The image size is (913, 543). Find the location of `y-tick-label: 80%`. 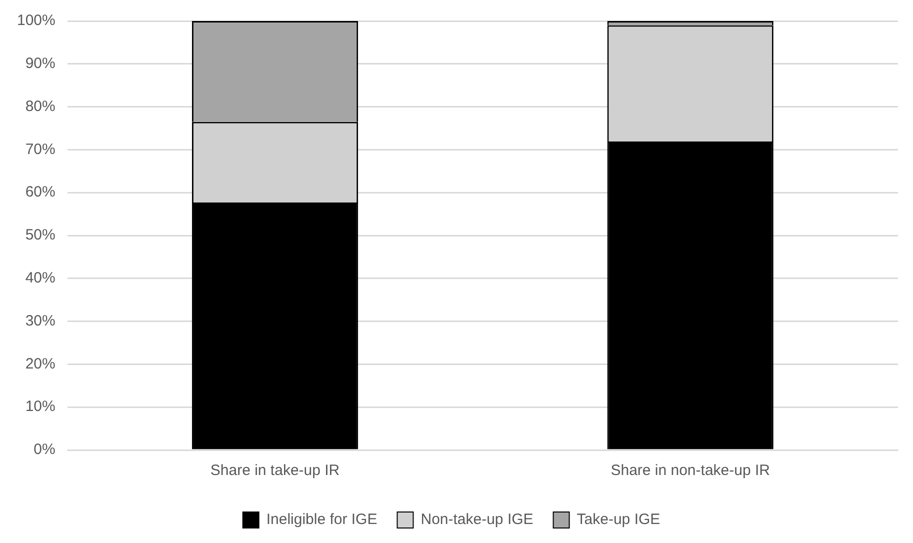

y-tick-label: 80% is located at coordinates (40, 106).